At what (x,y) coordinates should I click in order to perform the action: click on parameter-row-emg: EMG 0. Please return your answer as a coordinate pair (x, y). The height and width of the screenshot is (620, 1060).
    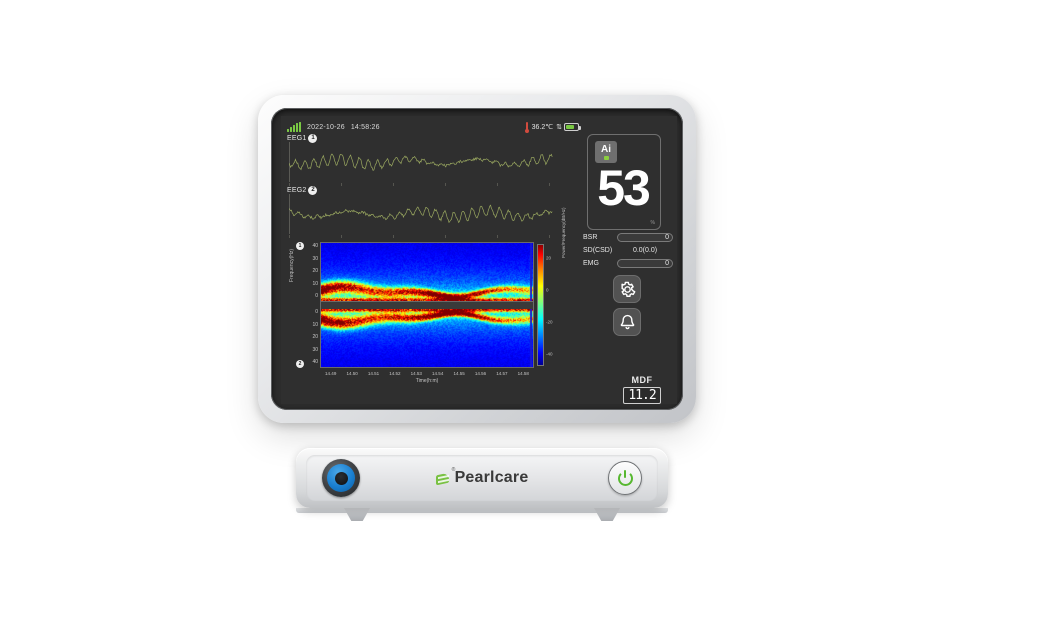
    Looking at the image, I should click on (627, 263).